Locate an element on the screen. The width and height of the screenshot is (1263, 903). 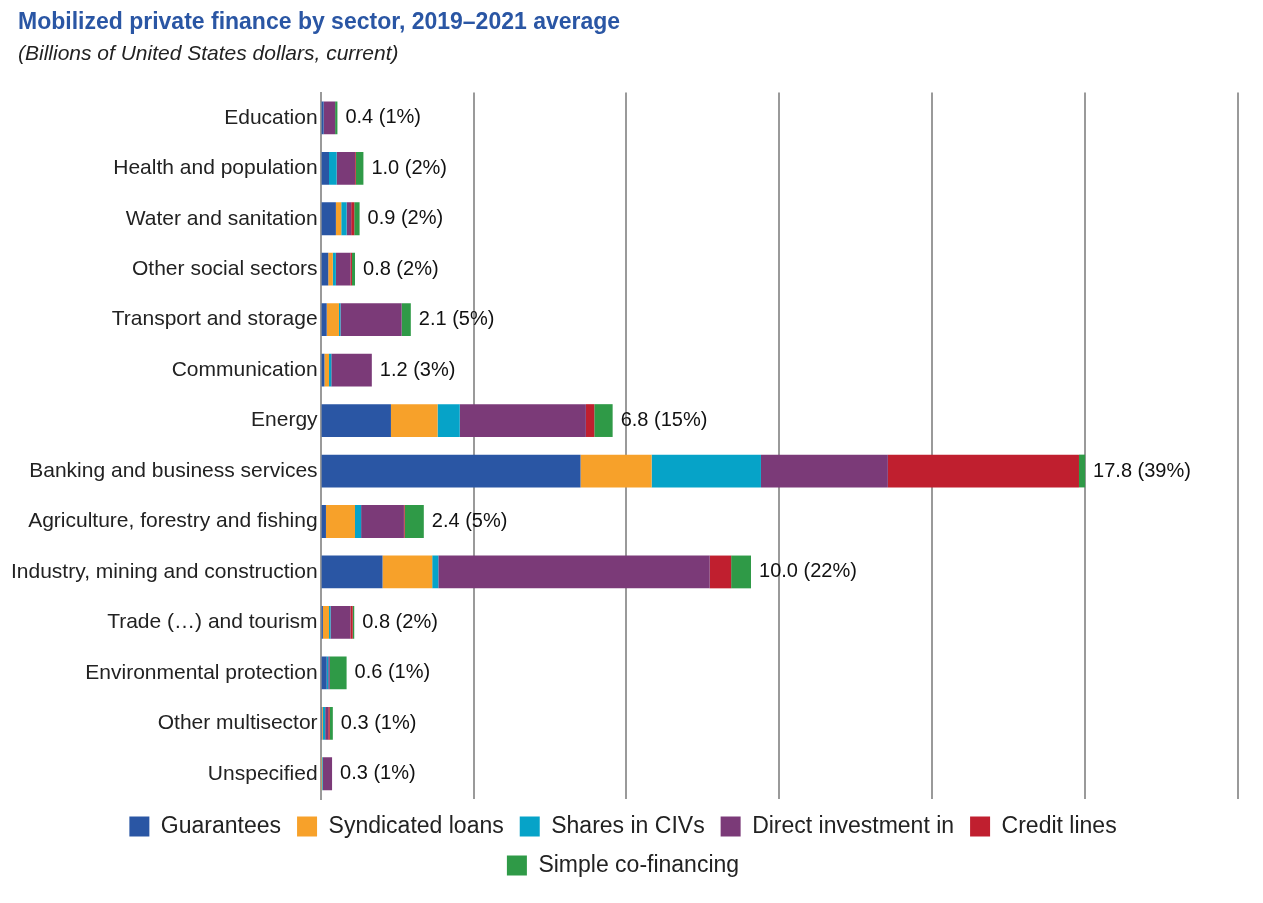
total-label: 1.2 (3%) is located at coordinates (417, 368).